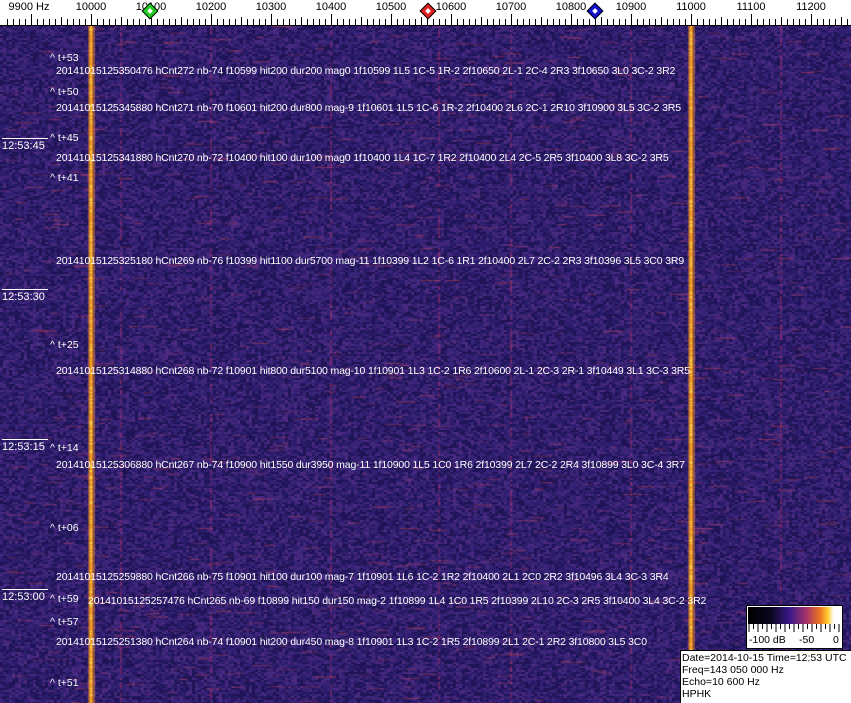  I want to click on time-offset-mark: ^ t+45, so click(64, 138).